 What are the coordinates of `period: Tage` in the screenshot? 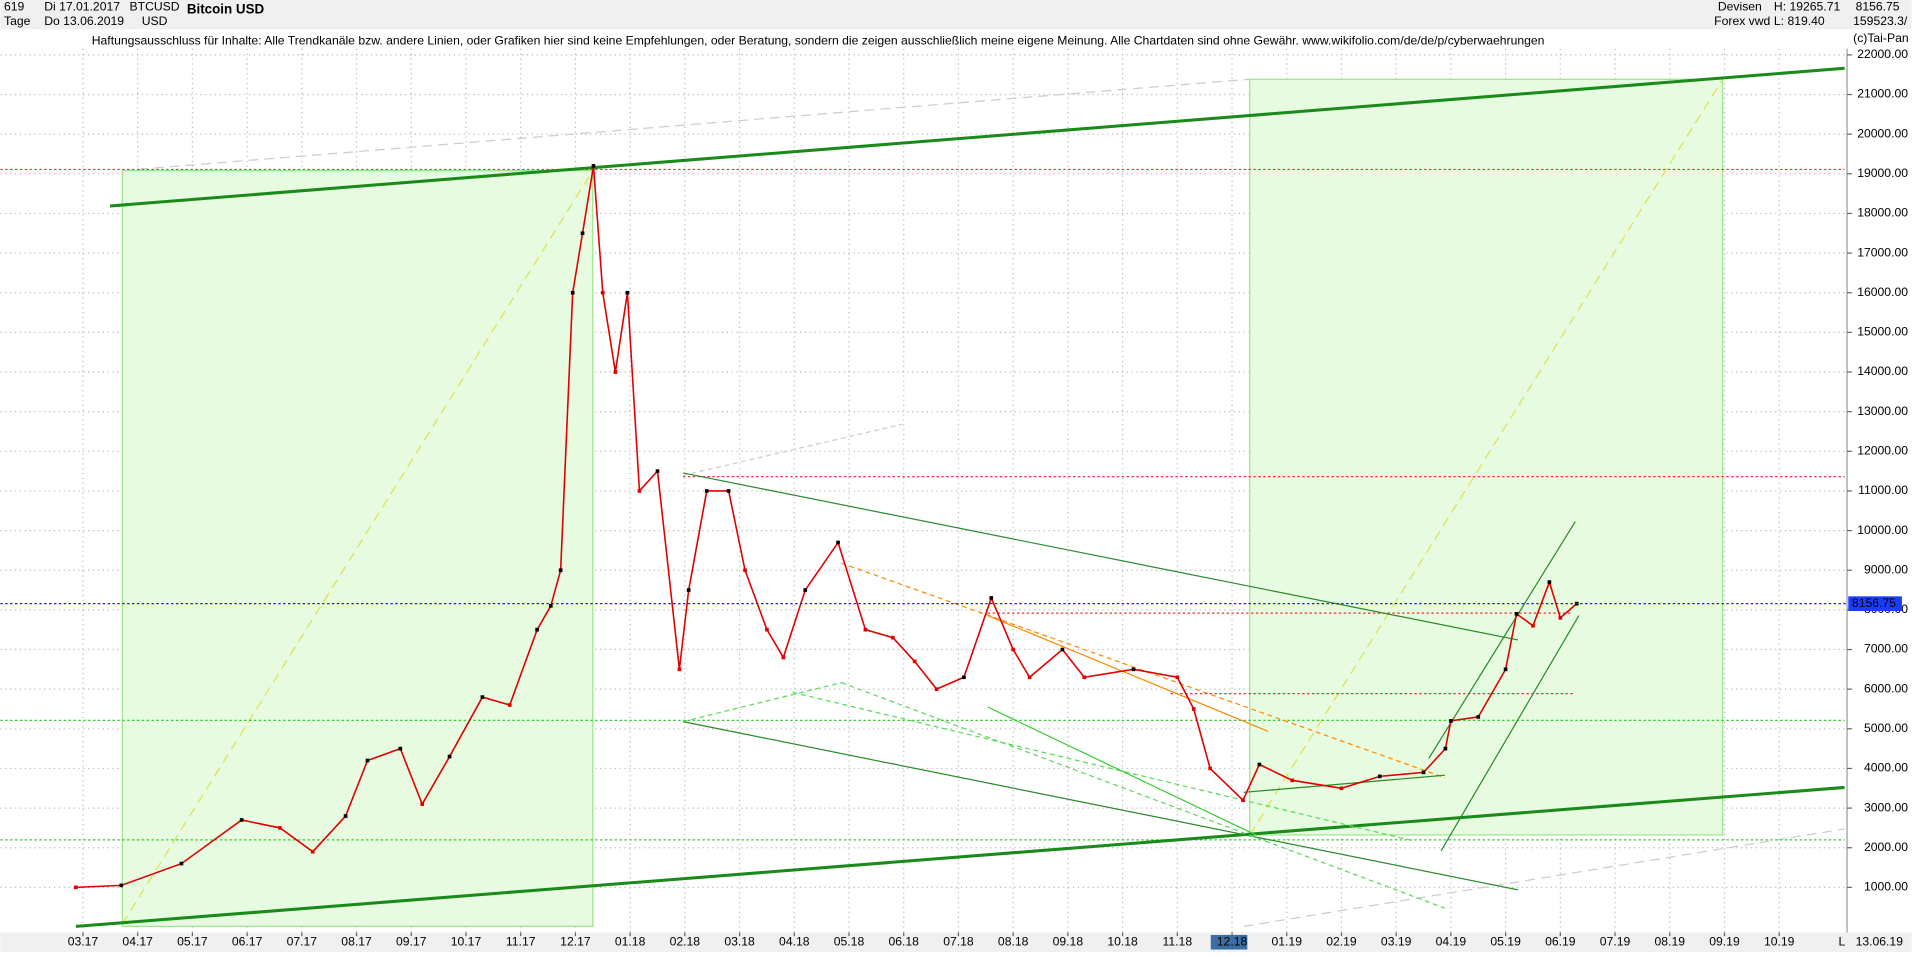 It's located at (17, 21).